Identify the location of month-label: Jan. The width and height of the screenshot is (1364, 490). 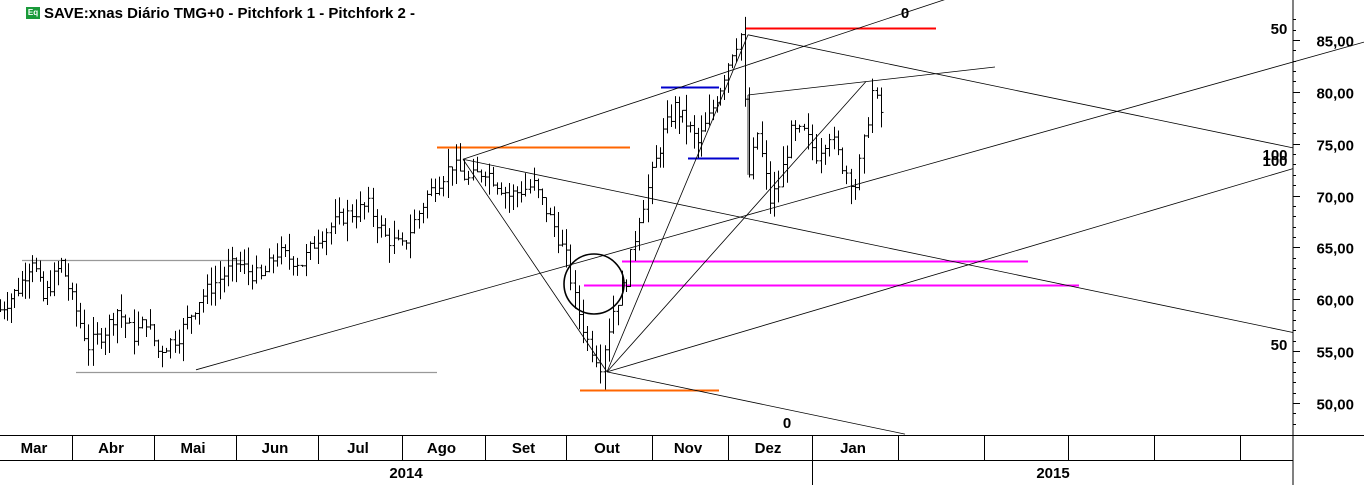
(853, 448).